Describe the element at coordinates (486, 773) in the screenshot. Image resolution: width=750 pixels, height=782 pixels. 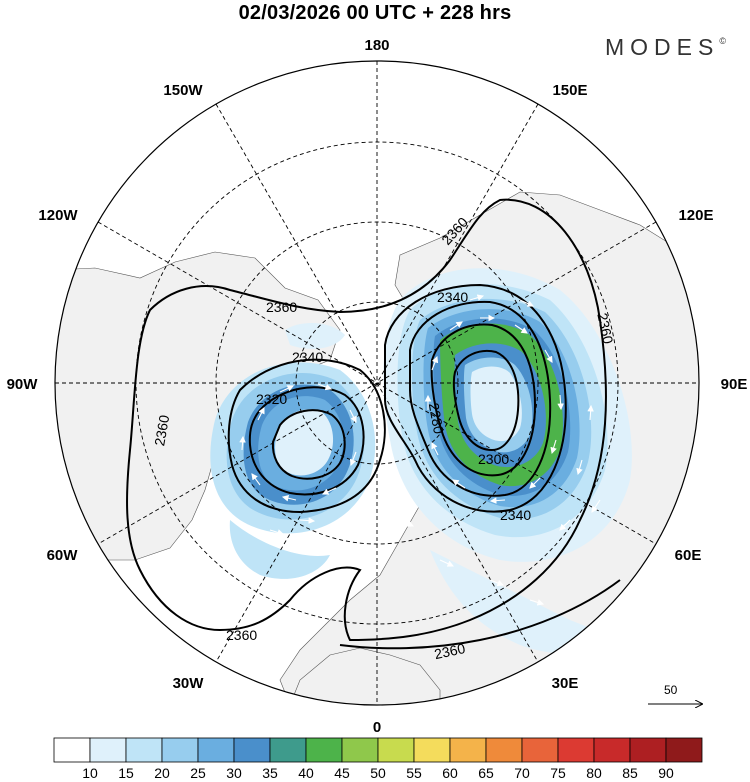
I see `colorbar-label: 65` at that location.